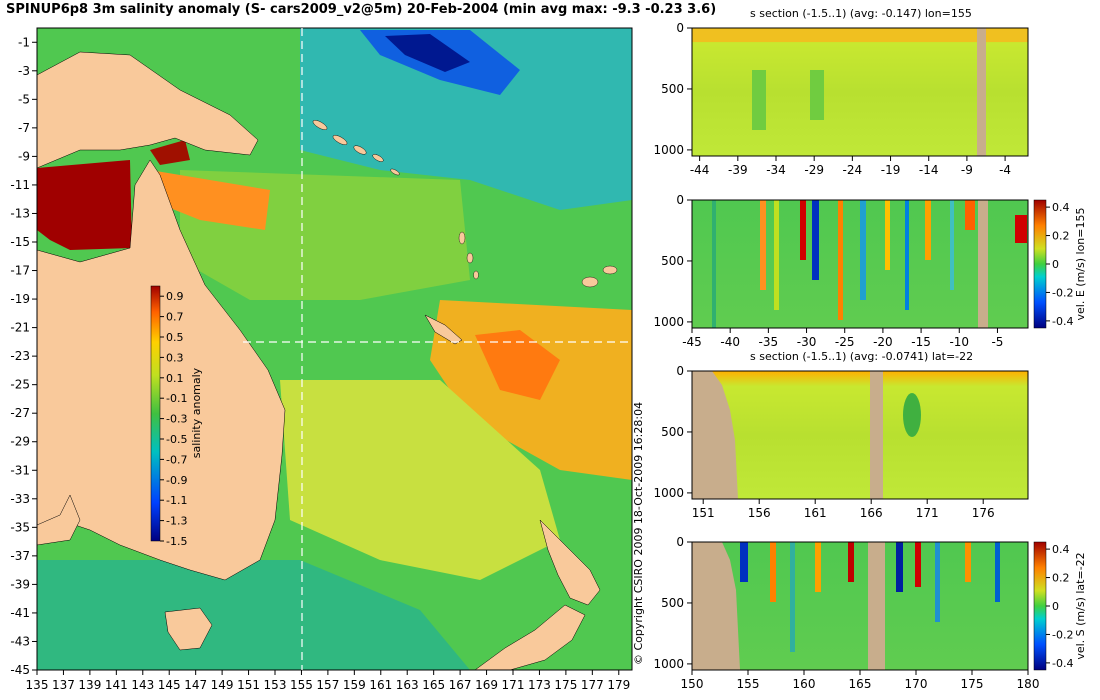 This screenshot has width=1100, height=700. Describe the element at coordinates (37, 685) in the screenshot. I see `map-x-tick-label: 135` at that location.